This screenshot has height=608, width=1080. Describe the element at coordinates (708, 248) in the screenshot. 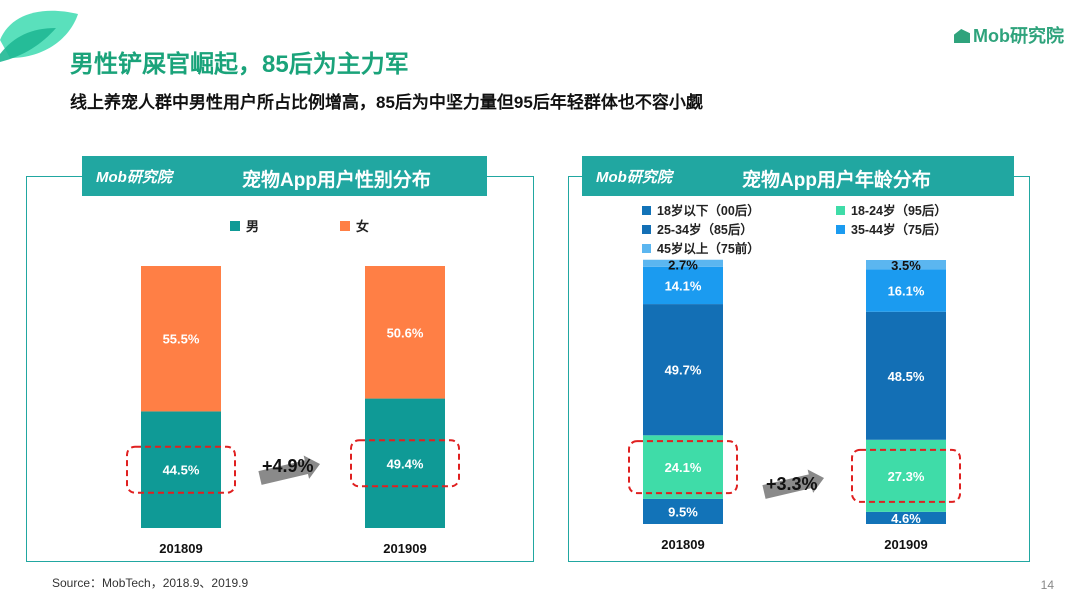

I see `legend-label-age-4: 45岁以上（75前）` at that location.